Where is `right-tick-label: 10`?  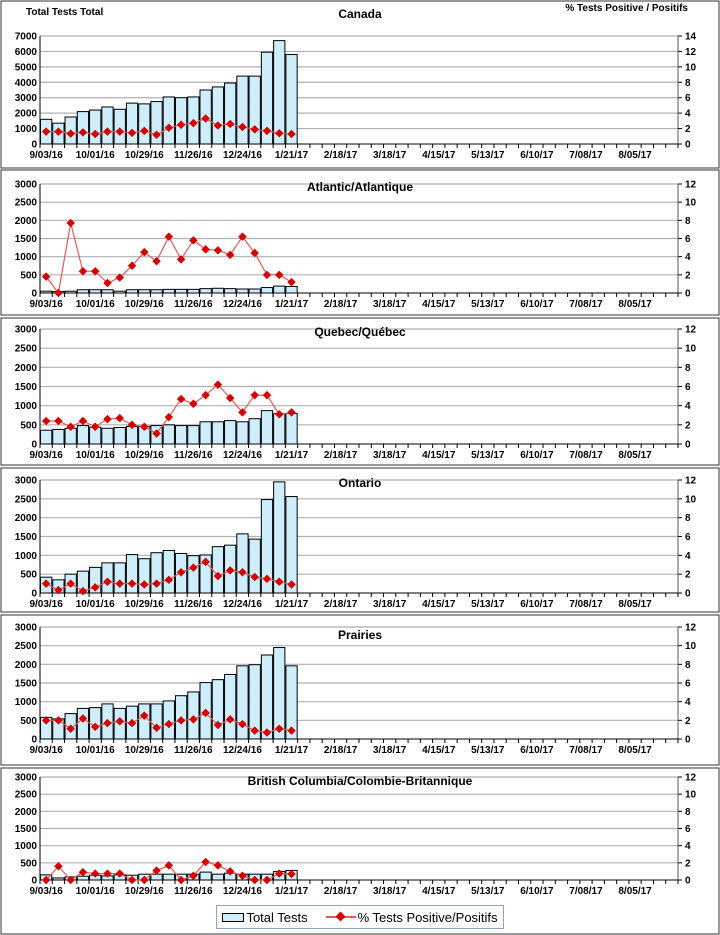
right-tick-label: 10 is located at coordinates (691, 203).